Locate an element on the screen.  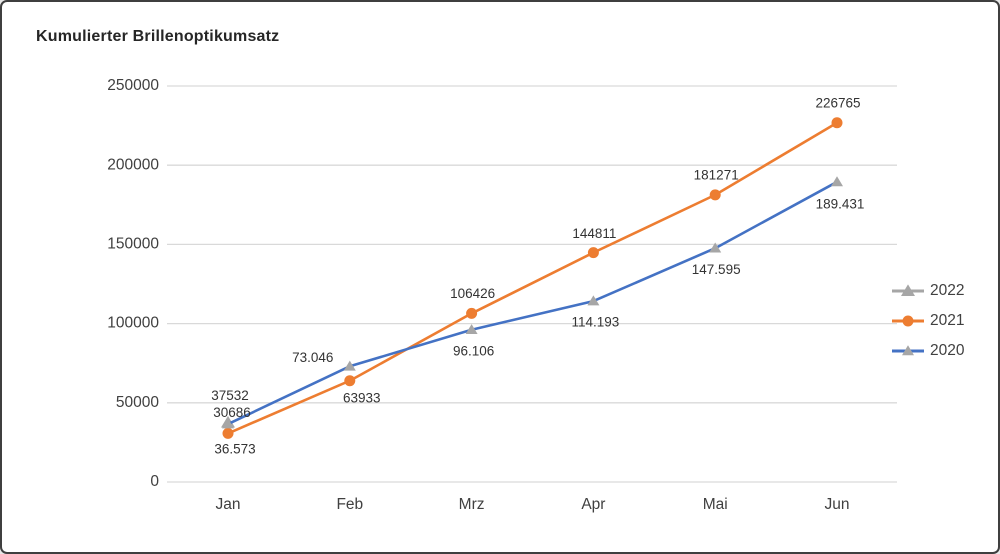
data-label-2021-Mai: 181271 is located at coordinates (716, 174).